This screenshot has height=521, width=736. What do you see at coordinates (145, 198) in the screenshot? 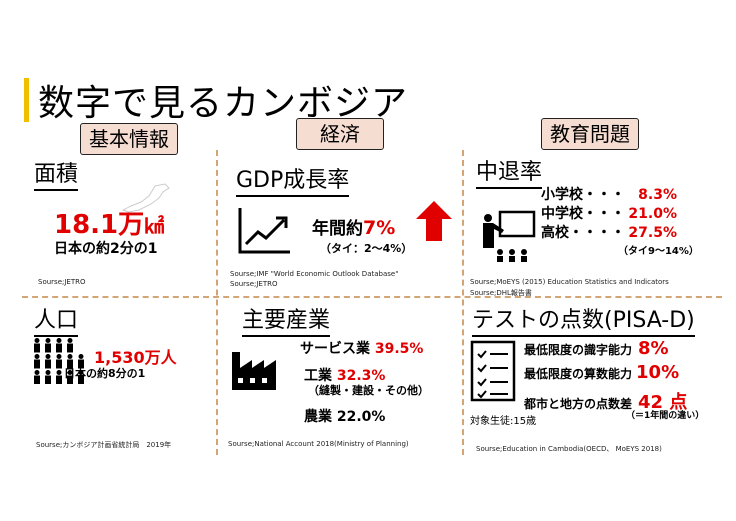
I see `japan-map-icon` at bounding box center [145, 198].